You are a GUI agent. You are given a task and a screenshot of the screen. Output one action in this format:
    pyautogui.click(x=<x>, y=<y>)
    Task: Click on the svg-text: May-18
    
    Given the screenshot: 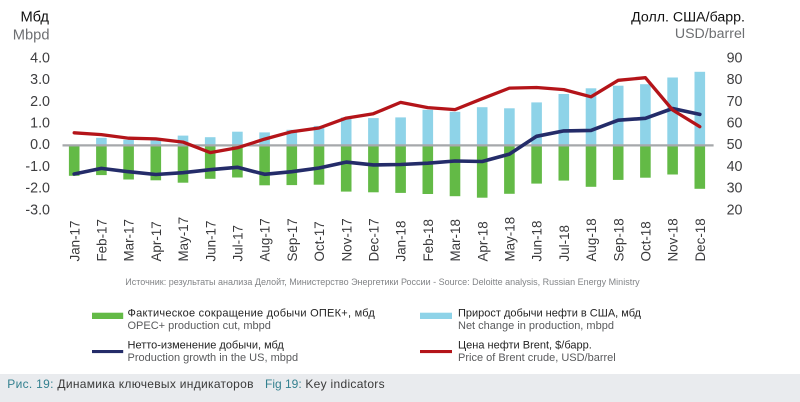 What is the action you would take?
    pyautogui.click(x=510, y=239)
    